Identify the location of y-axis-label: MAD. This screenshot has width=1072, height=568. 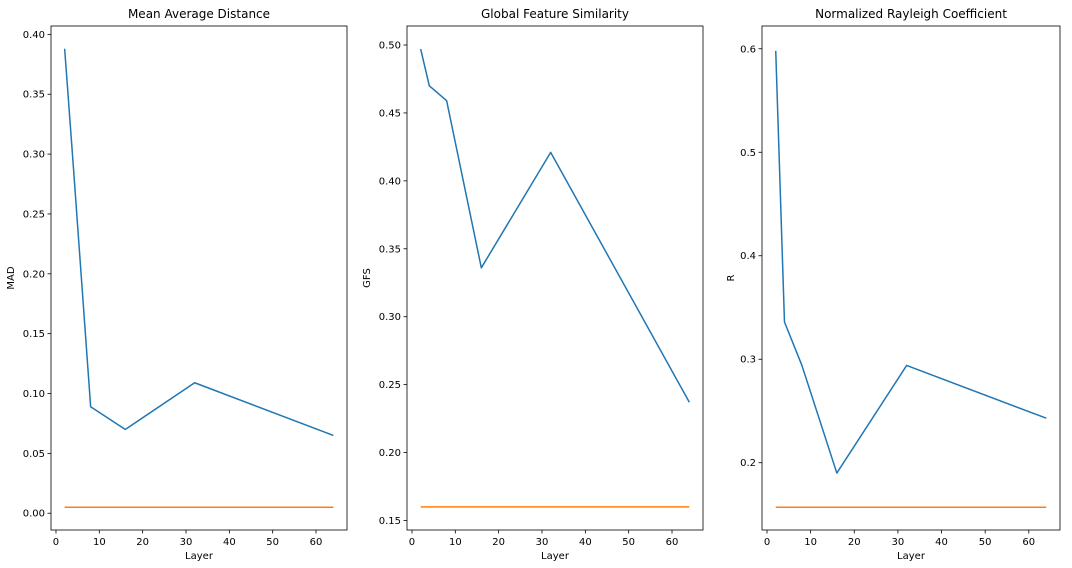
(11, 277).